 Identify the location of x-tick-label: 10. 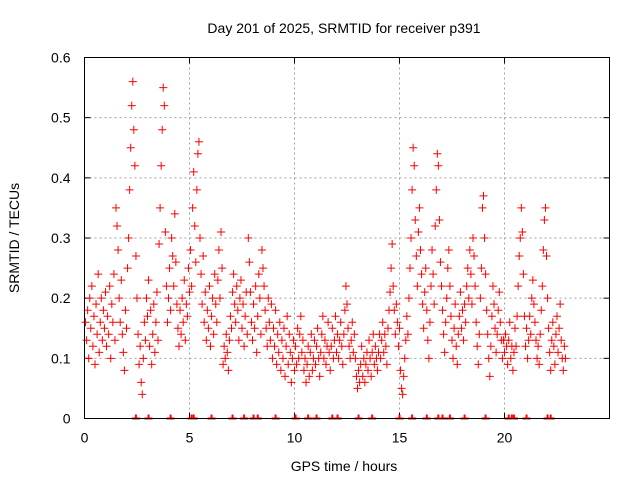
(295, 438).